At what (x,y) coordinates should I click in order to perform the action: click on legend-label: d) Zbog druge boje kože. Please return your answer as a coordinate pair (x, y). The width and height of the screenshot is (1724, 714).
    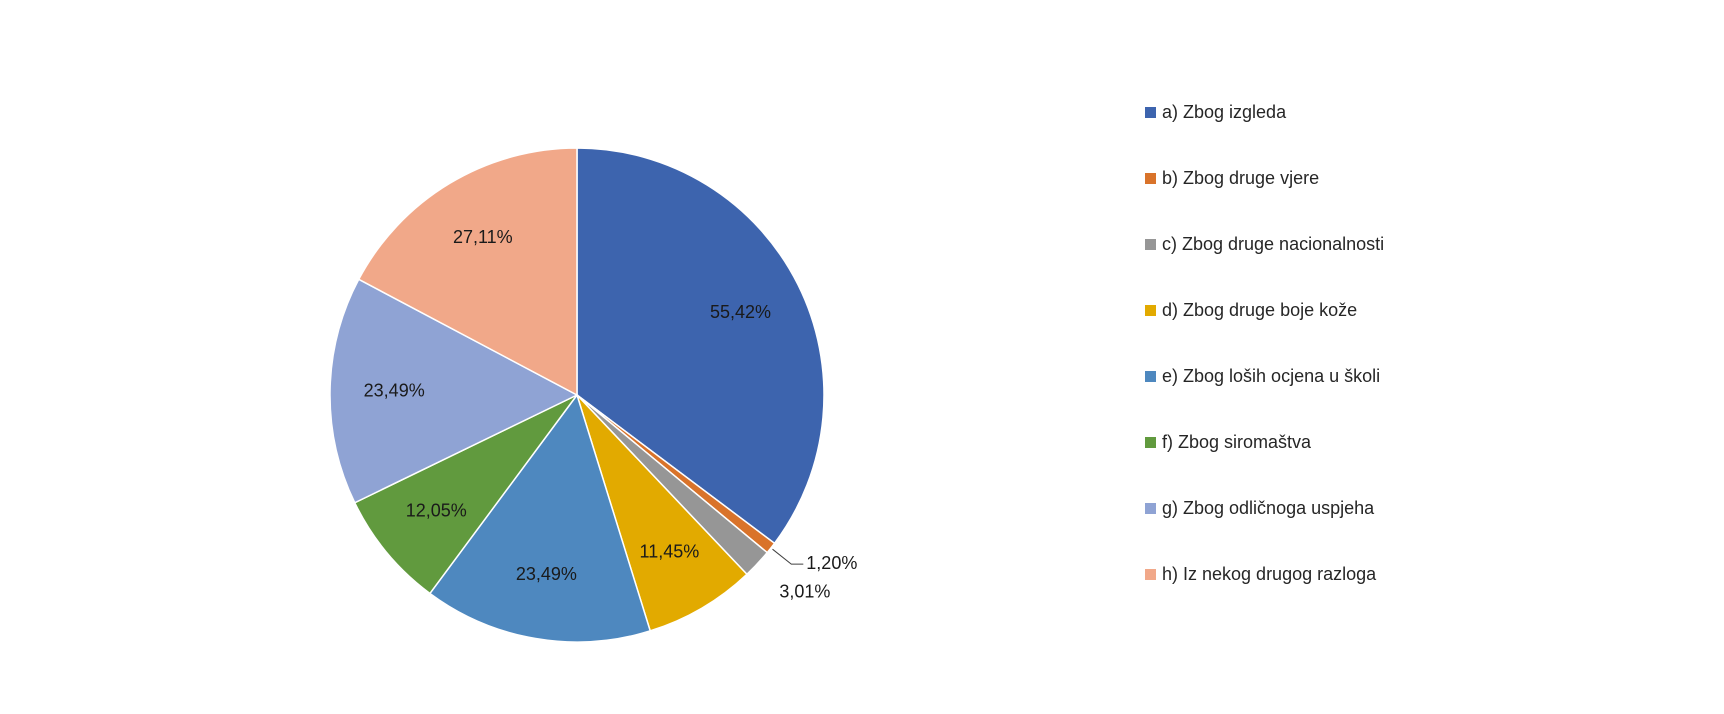
    Looking at the image, I should click on (1260, 310).